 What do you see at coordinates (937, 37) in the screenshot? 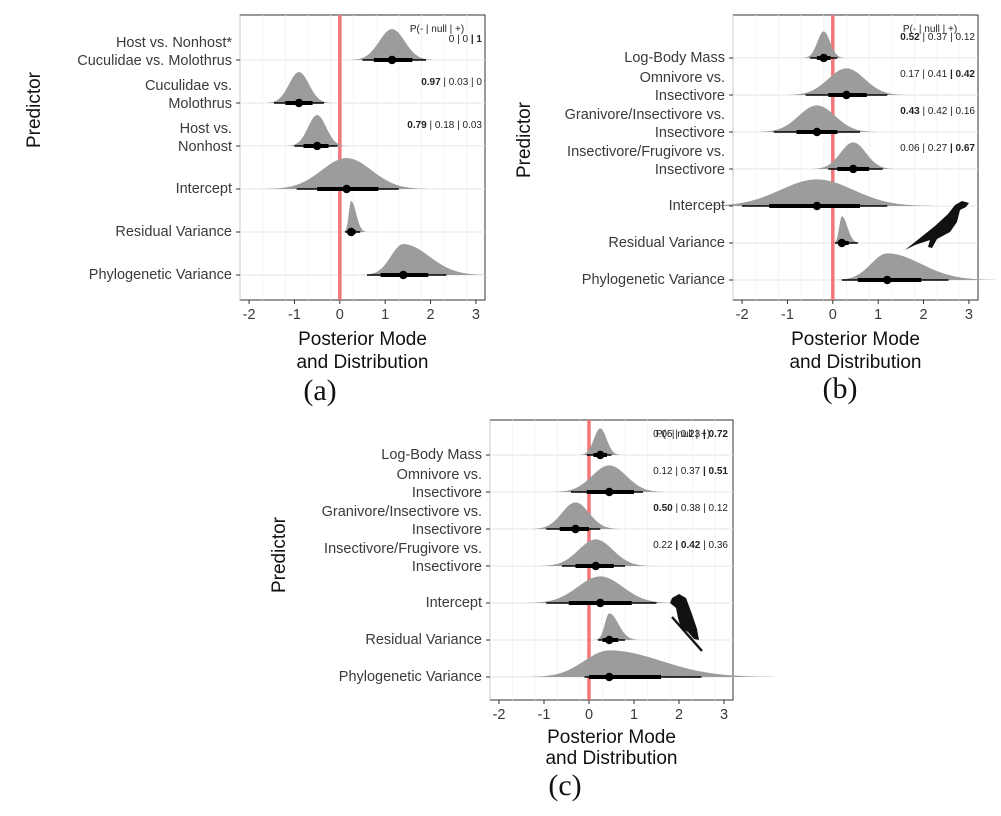
I see `probability-label: 0.52 | 0.37 | 0.12` at bounding box center [937, 37].